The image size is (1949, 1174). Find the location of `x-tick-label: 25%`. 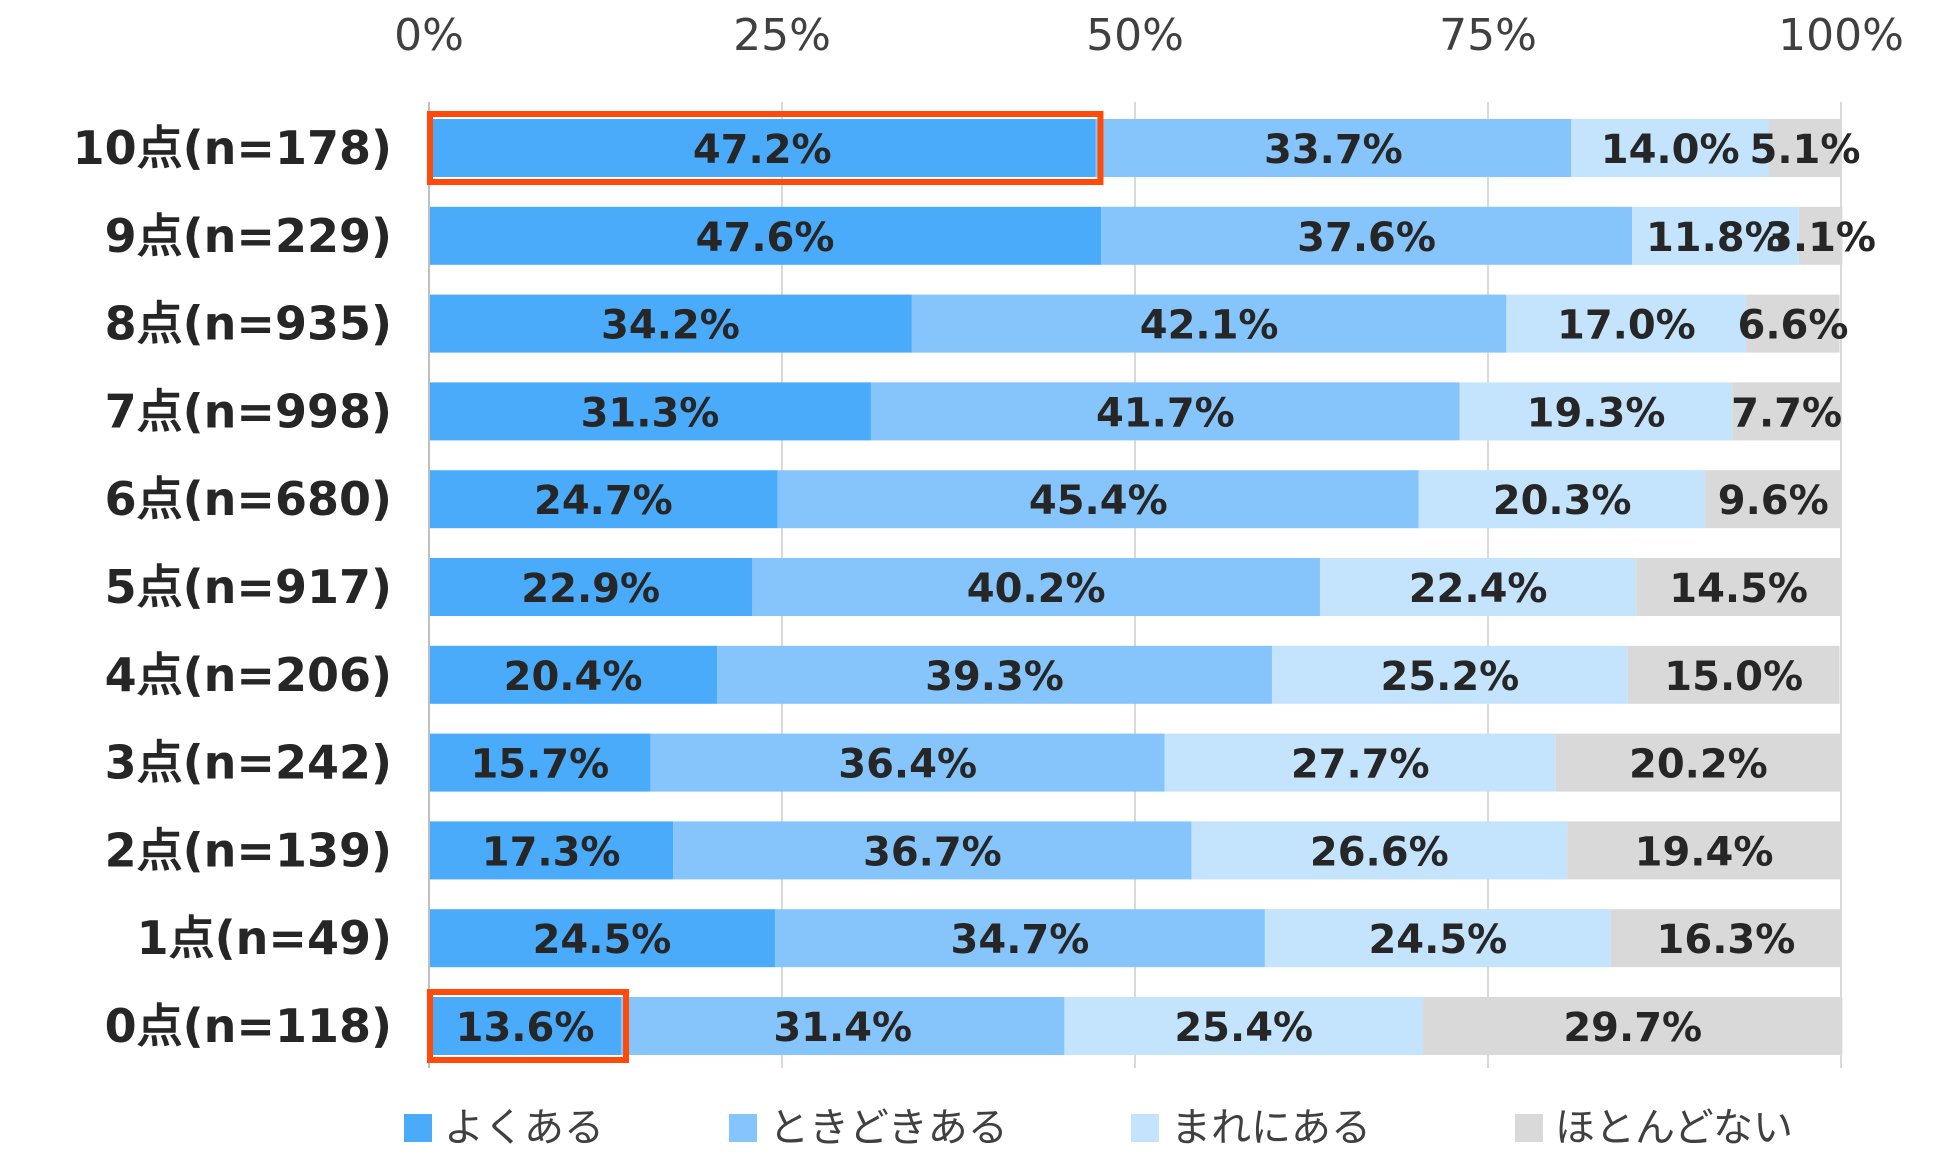

x-tick-label: 25% is located at coordinates (782, 35).